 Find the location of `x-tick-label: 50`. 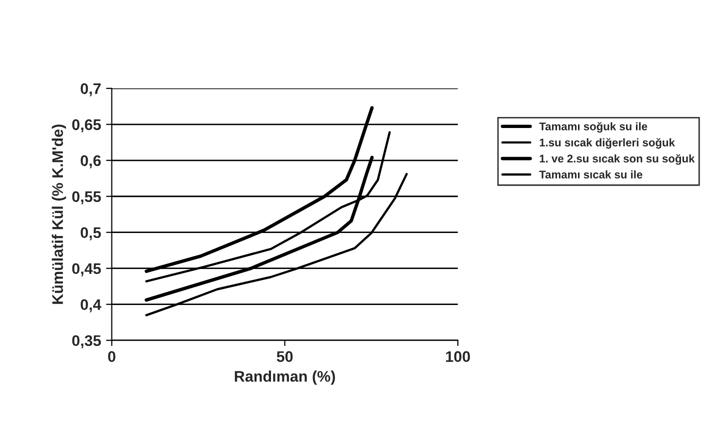

x-tick-label: 50 is located at coordinates (284, 356).